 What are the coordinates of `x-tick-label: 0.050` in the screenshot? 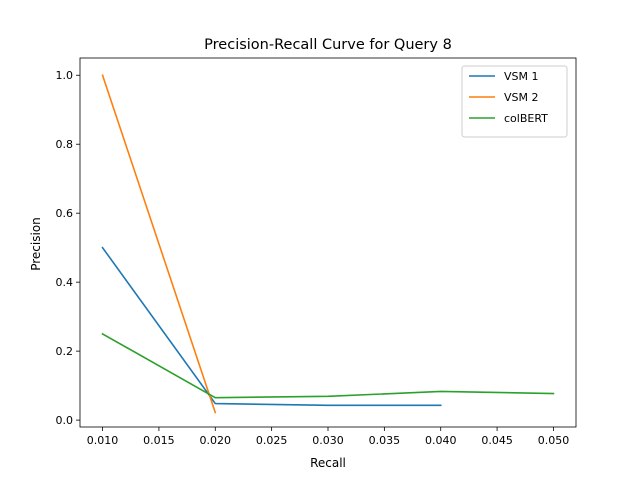 It's located at (554, 440).